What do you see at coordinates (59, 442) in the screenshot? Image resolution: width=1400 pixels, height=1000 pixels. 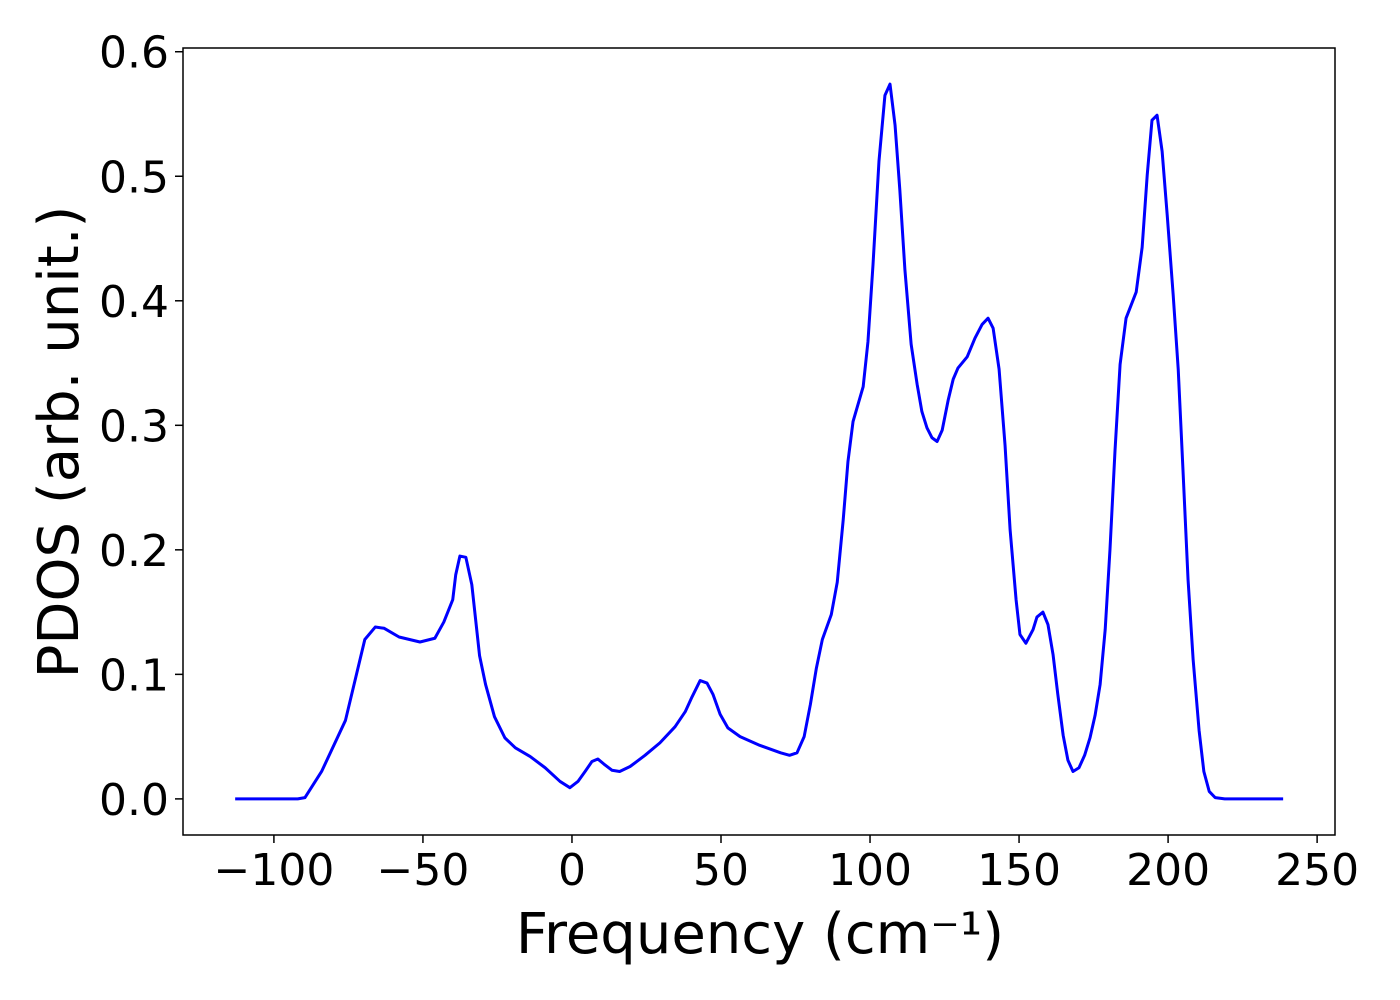 I see `y-axis-label: PDOS (arb. unit.)` at bounding box center [59, 442].